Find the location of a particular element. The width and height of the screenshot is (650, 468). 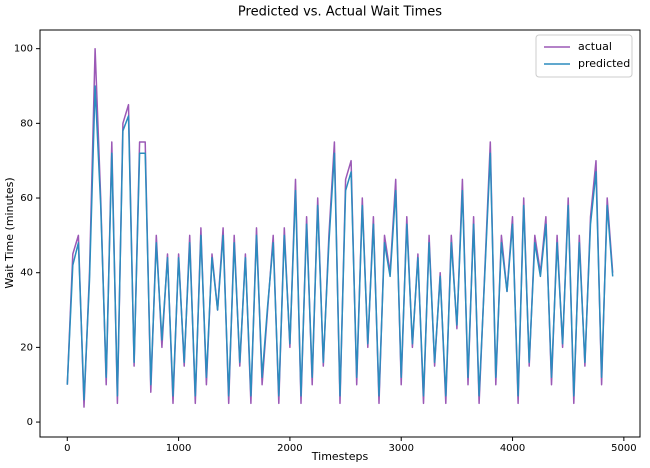

x-tick-label: 4000 is located at coordinates (512, 448).